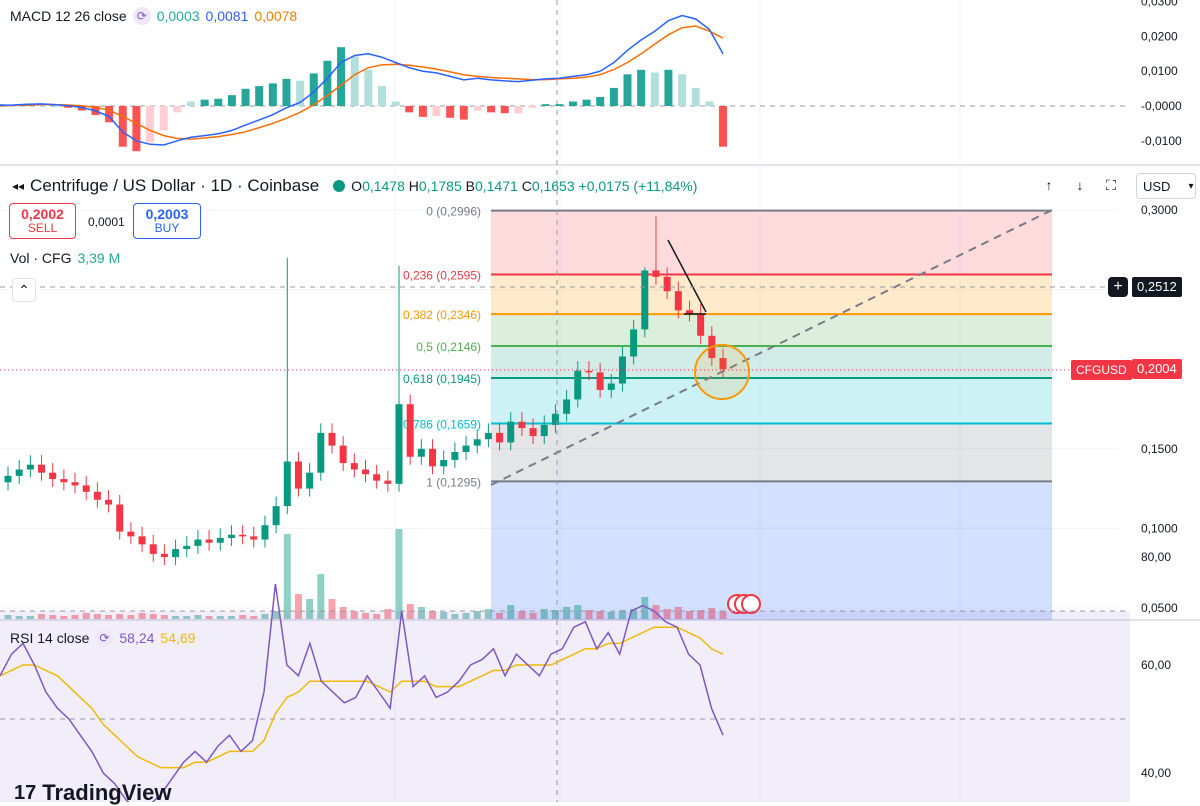 This screenshot has width=1200, height=806. What do you see at coordinates (1156, 557) in the screenshot?
I see `rsi-axis-label: 80,00` at bounding box center [1156, 557].